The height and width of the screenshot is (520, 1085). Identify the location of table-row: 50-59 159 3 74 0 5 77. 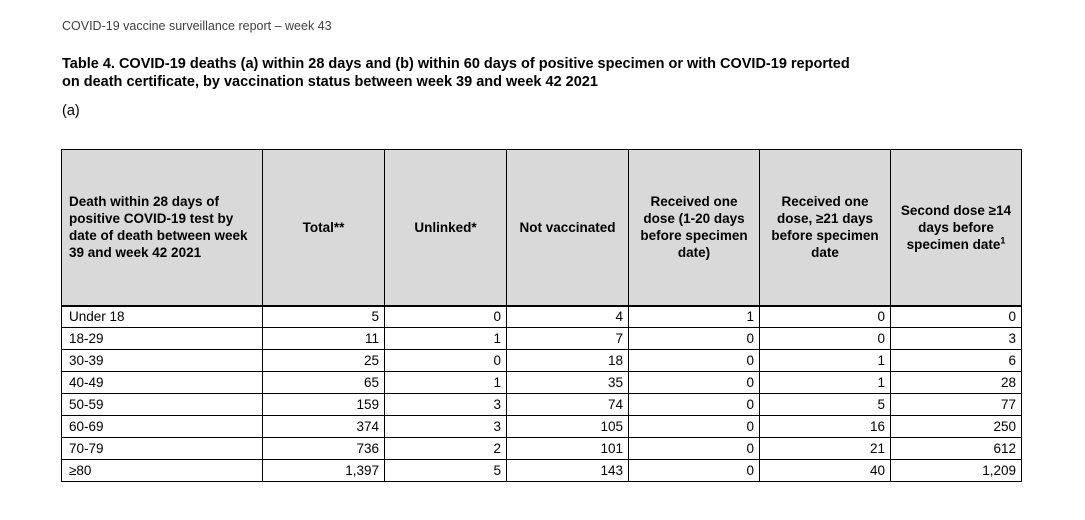
(541, 404).